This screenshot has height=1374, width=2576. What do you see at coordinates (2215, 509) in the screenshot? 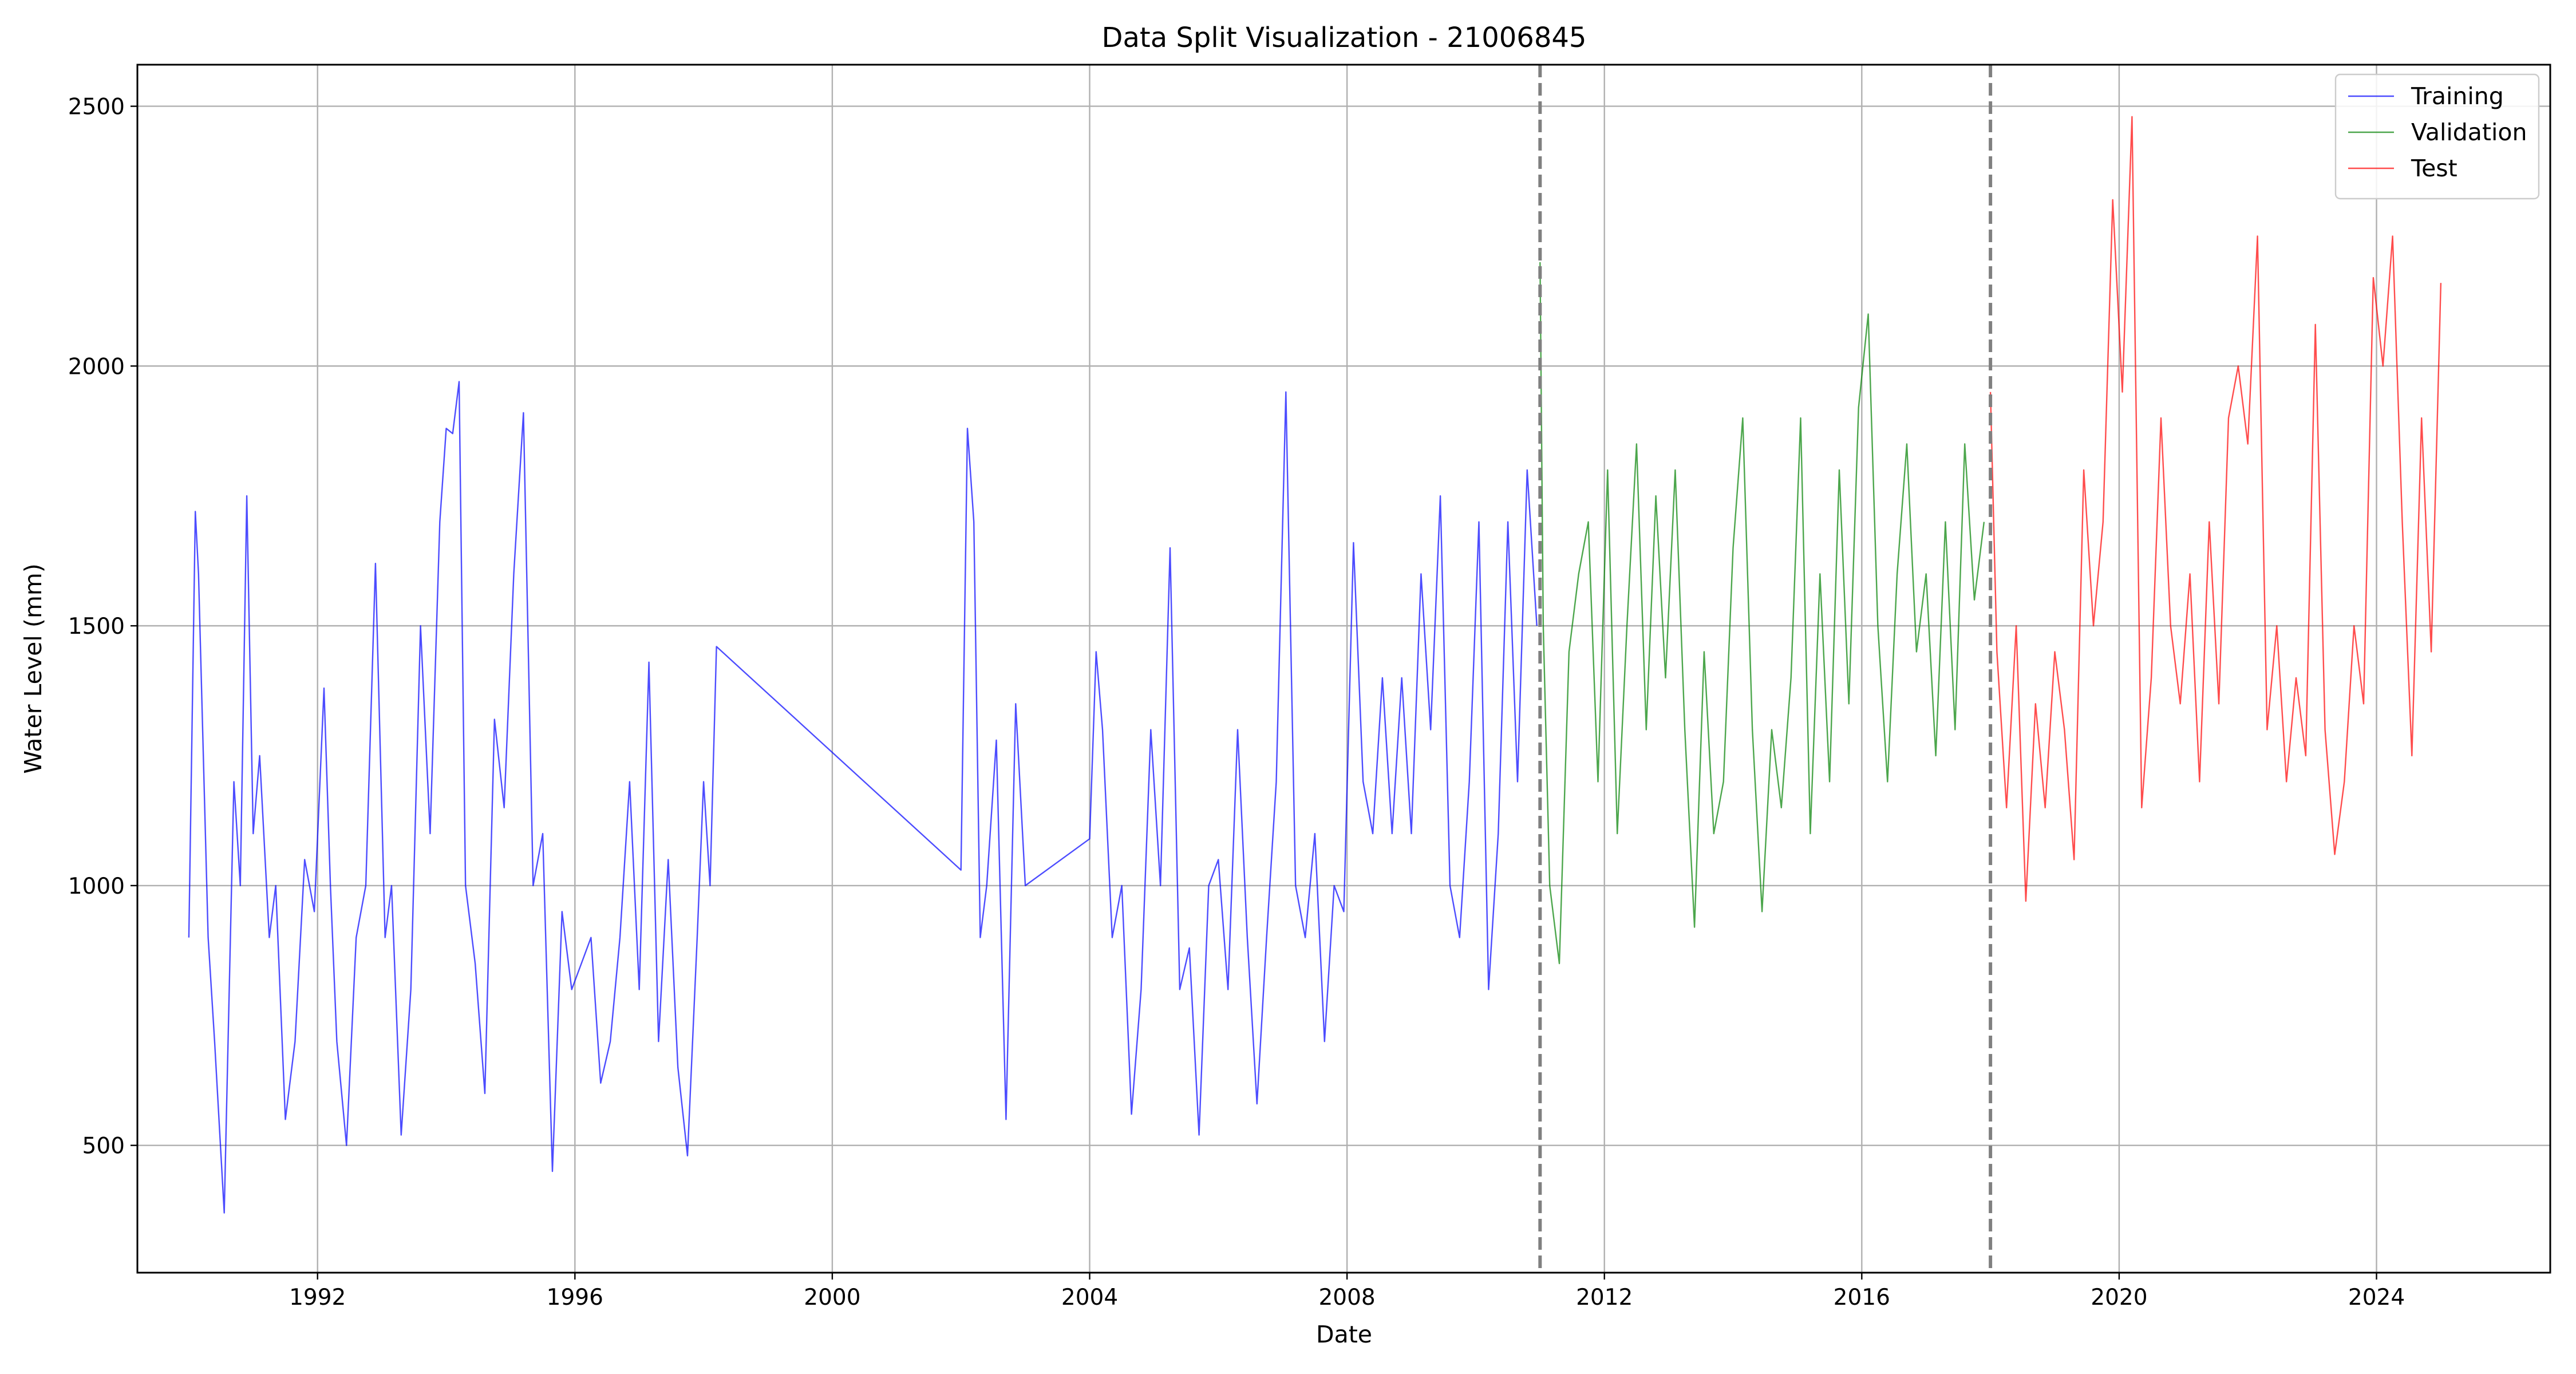
I see `series-line-test` at bounding box center [2215, 509].